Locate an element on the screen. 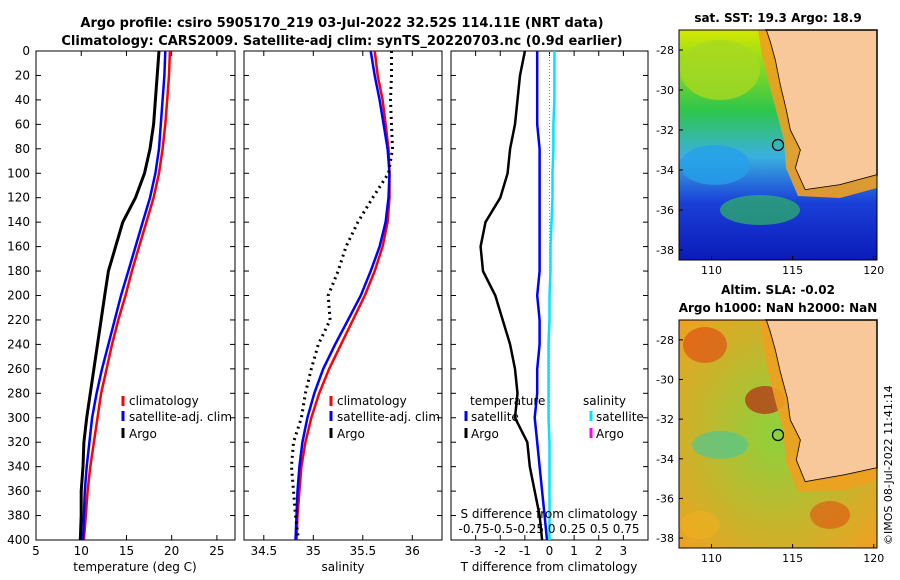 The width and height of the screenshot is (900, 580). salinity-legend: climatology satellite-adj. clim Argo is located at coordinates (384, 417).